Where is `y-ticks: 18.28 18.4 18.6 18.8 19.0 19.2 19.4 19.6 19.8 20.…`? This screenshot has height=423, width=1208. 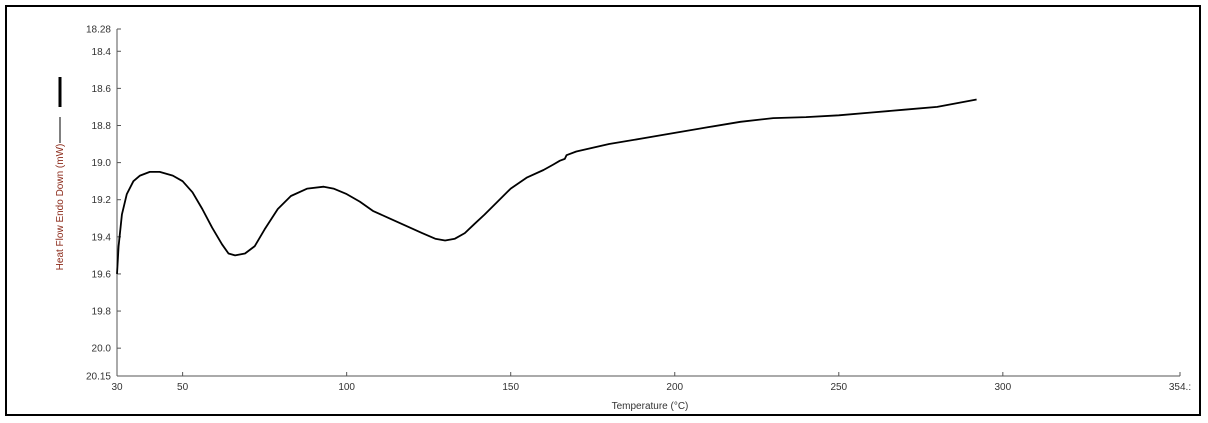 y-ticks: 18.28 18.4 18.6 18.8 19.0 19.2 19.4 19.6 19.8 20.… is located at coordinates (103, 204).